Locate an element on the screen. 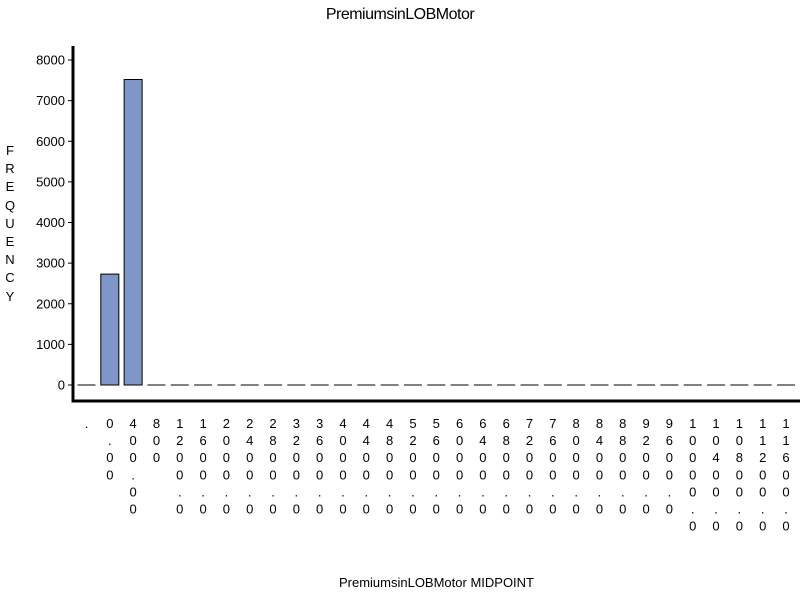 The width and height of the screenshot is (800, 600). y-tick-label: 2000 is located at coordinates (50, 303).